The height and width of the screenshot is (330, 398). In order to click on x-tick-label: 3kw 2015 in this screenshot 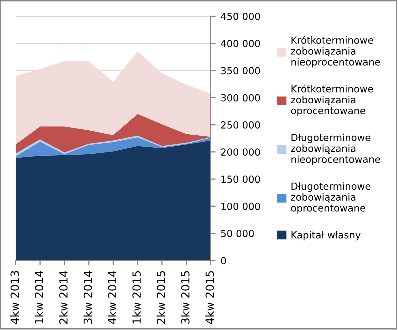, I will do `click(185, 297)`.